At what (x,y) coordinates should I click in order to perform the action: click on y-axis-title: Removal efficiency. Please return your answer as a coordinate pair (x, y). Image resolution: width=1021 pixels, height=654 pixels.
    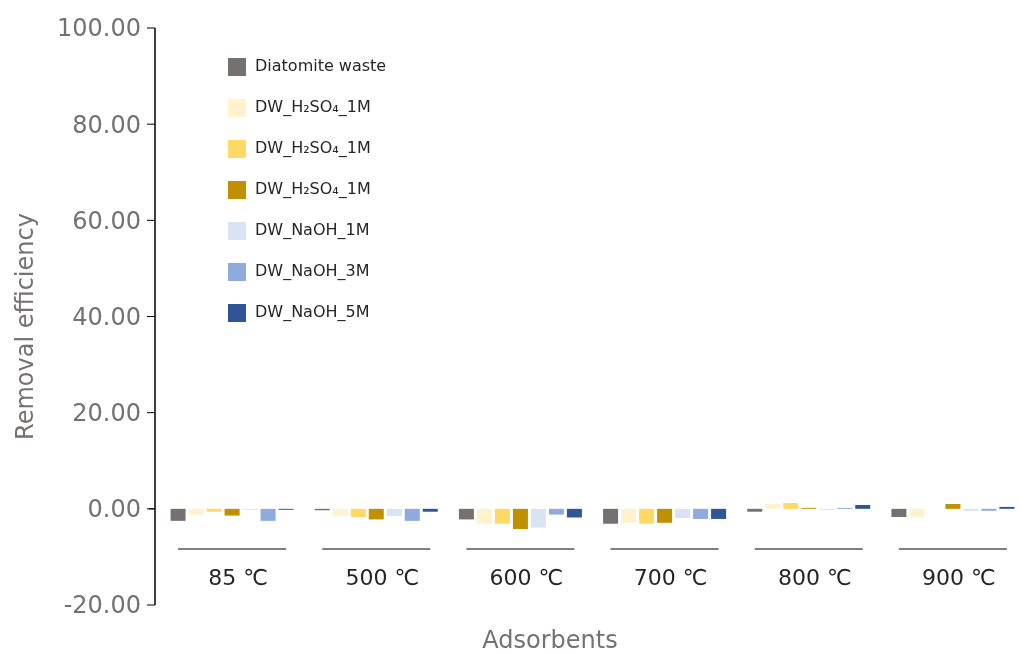
    Looking at the image, I should click on (25, 326).